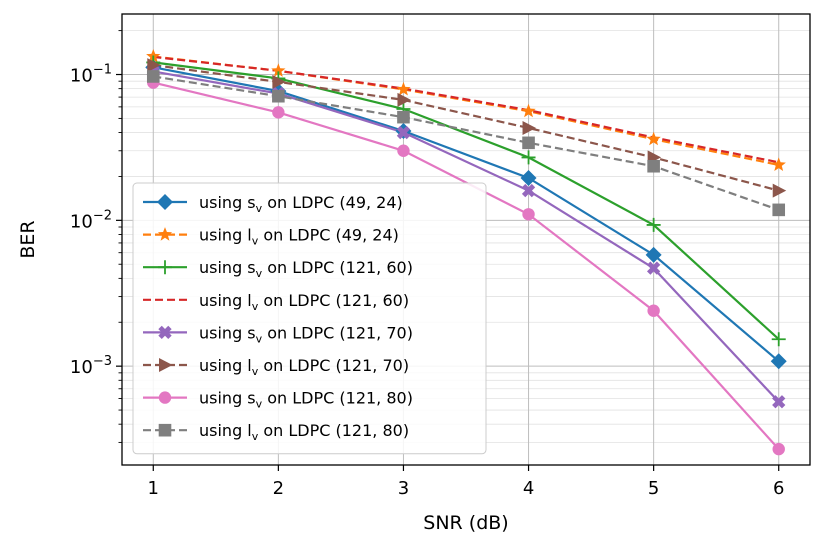 The image size is (830, 551). I want to click on x-tick-label: 2, so click(278, 488).